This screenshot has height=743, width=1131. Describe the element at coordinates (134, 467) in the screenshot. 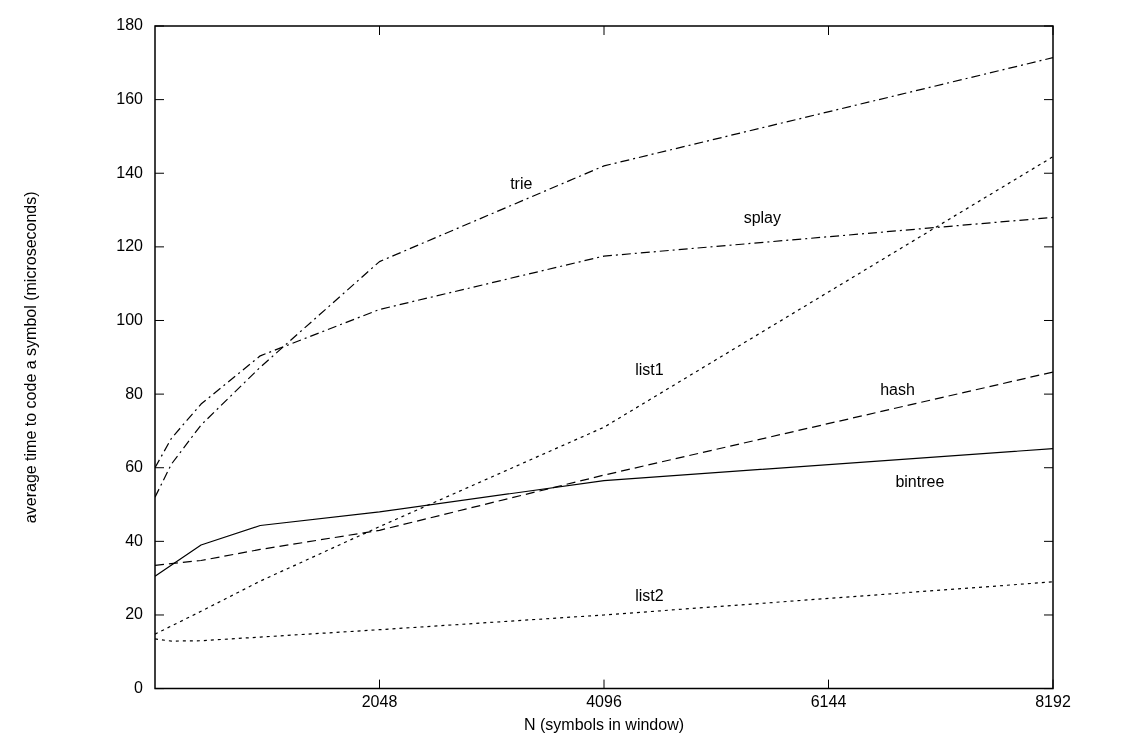

I see `y-tick-label: 60` at that location.